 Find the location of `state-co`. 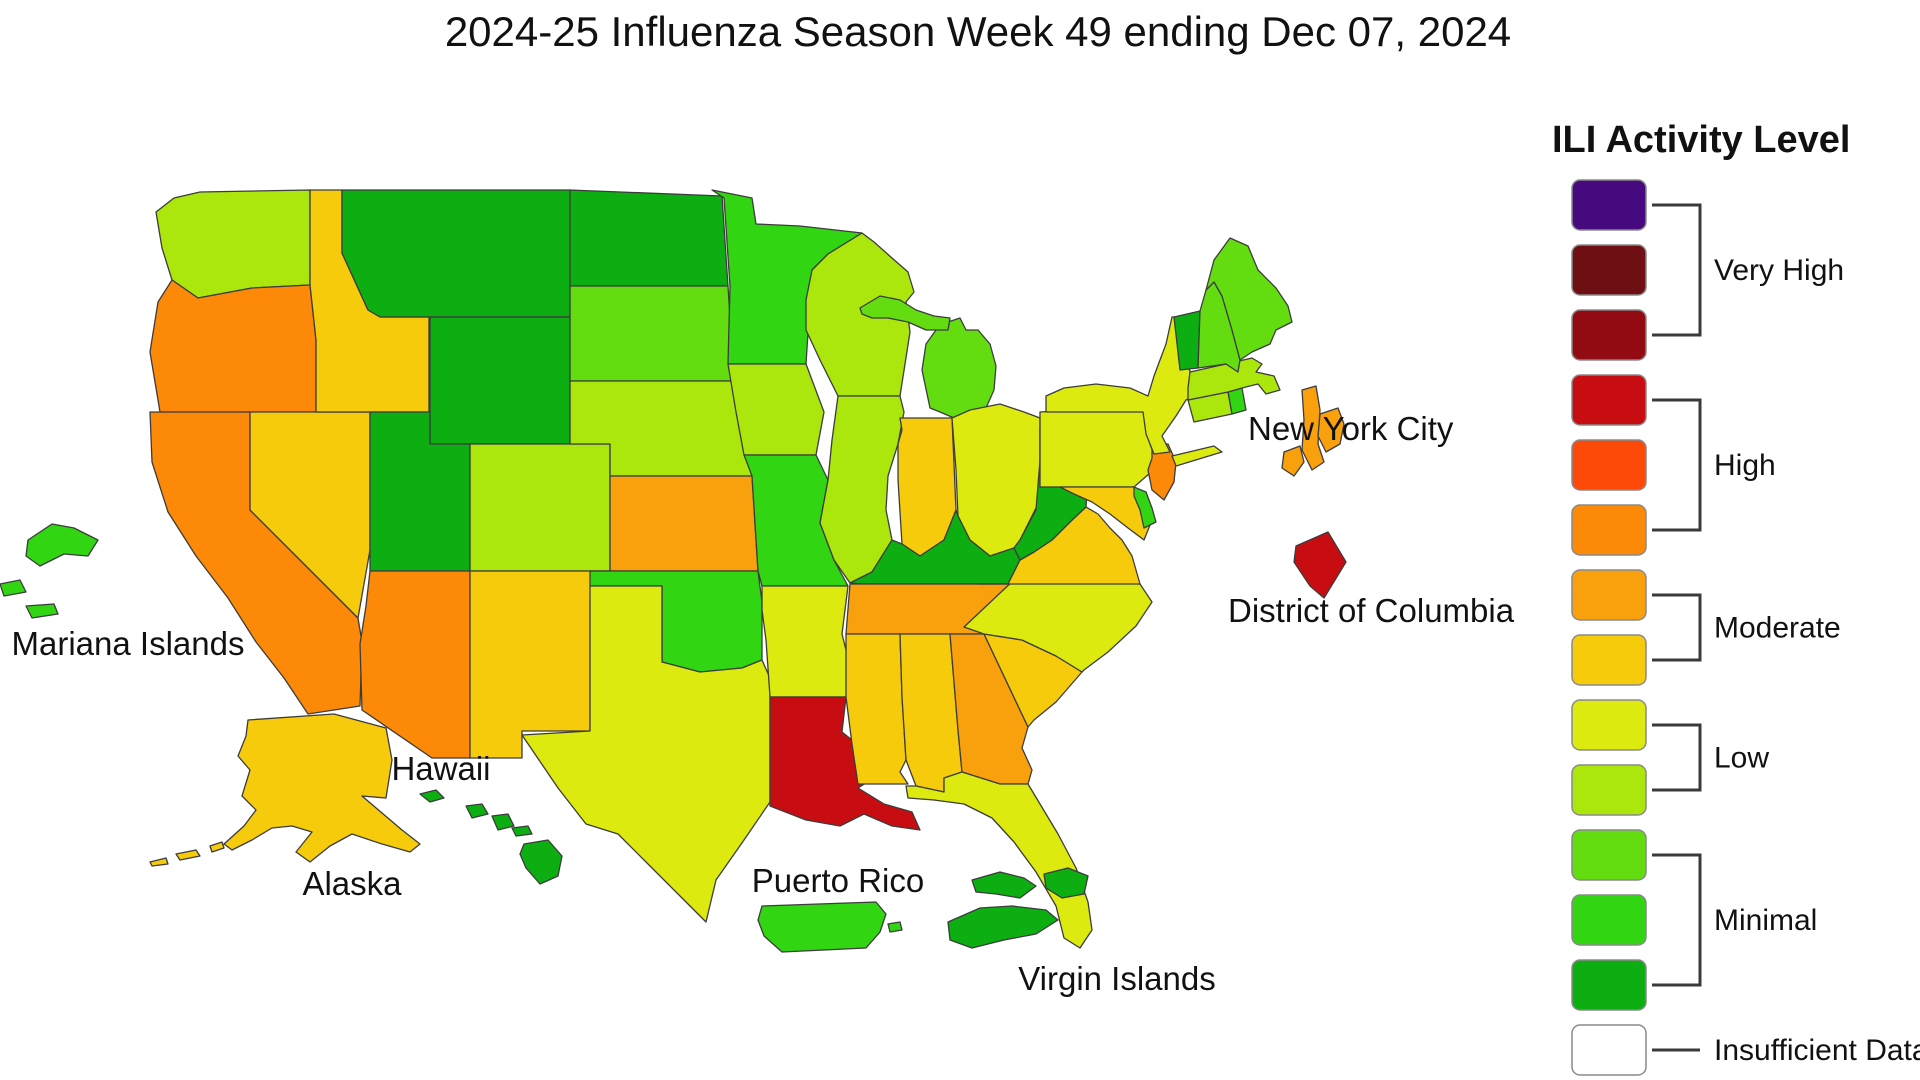

state-co is located at coordinates (540, 507).